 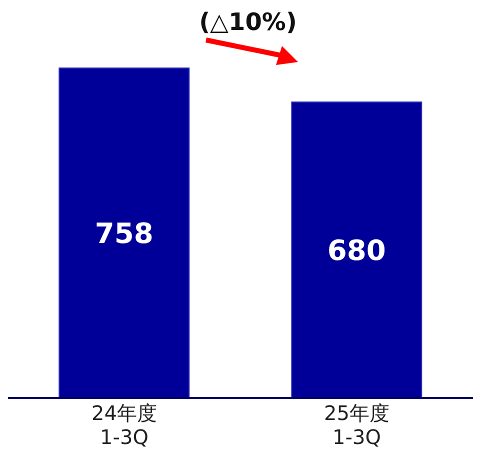 What do you see at coordinates (124, 233) in the screenshot?
I see `data-label: 758` at bounding box center [124, 233].